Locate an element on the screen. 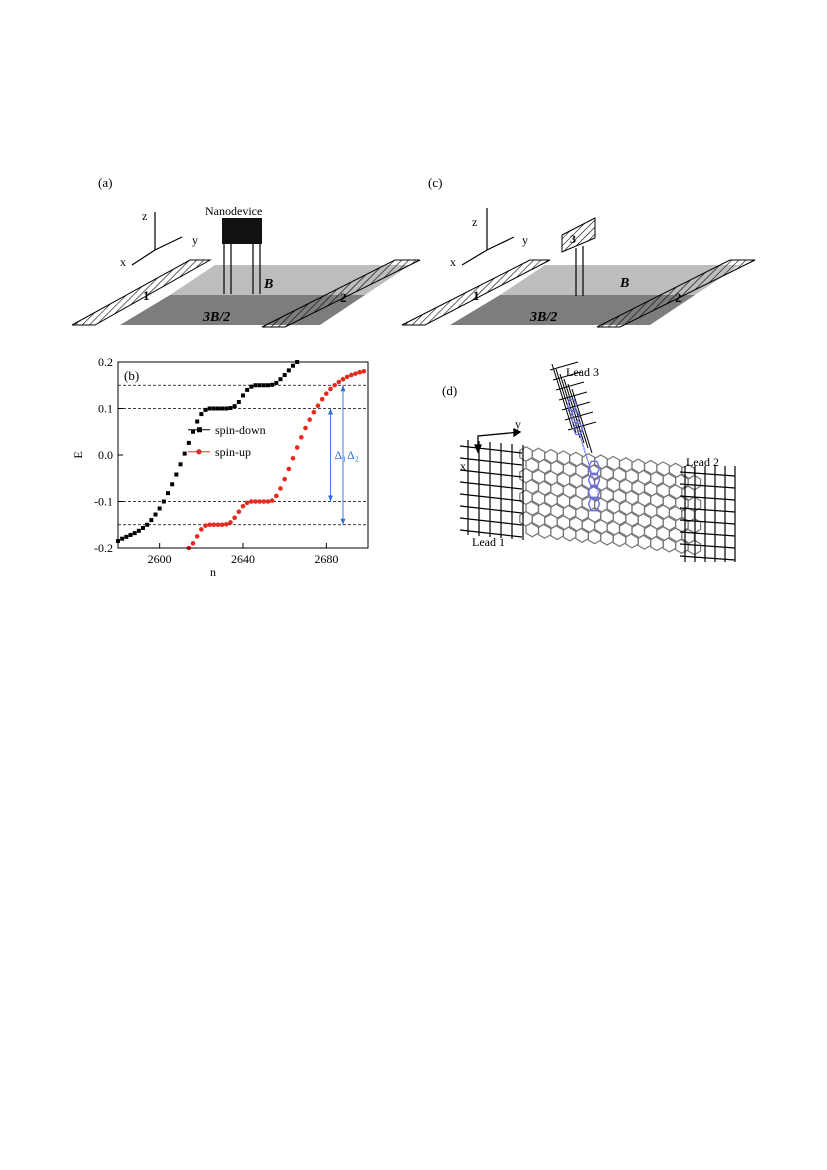 The width and height of the screenshot is (827, 1170). region-b-label: B is located at coordinates (268, 284).